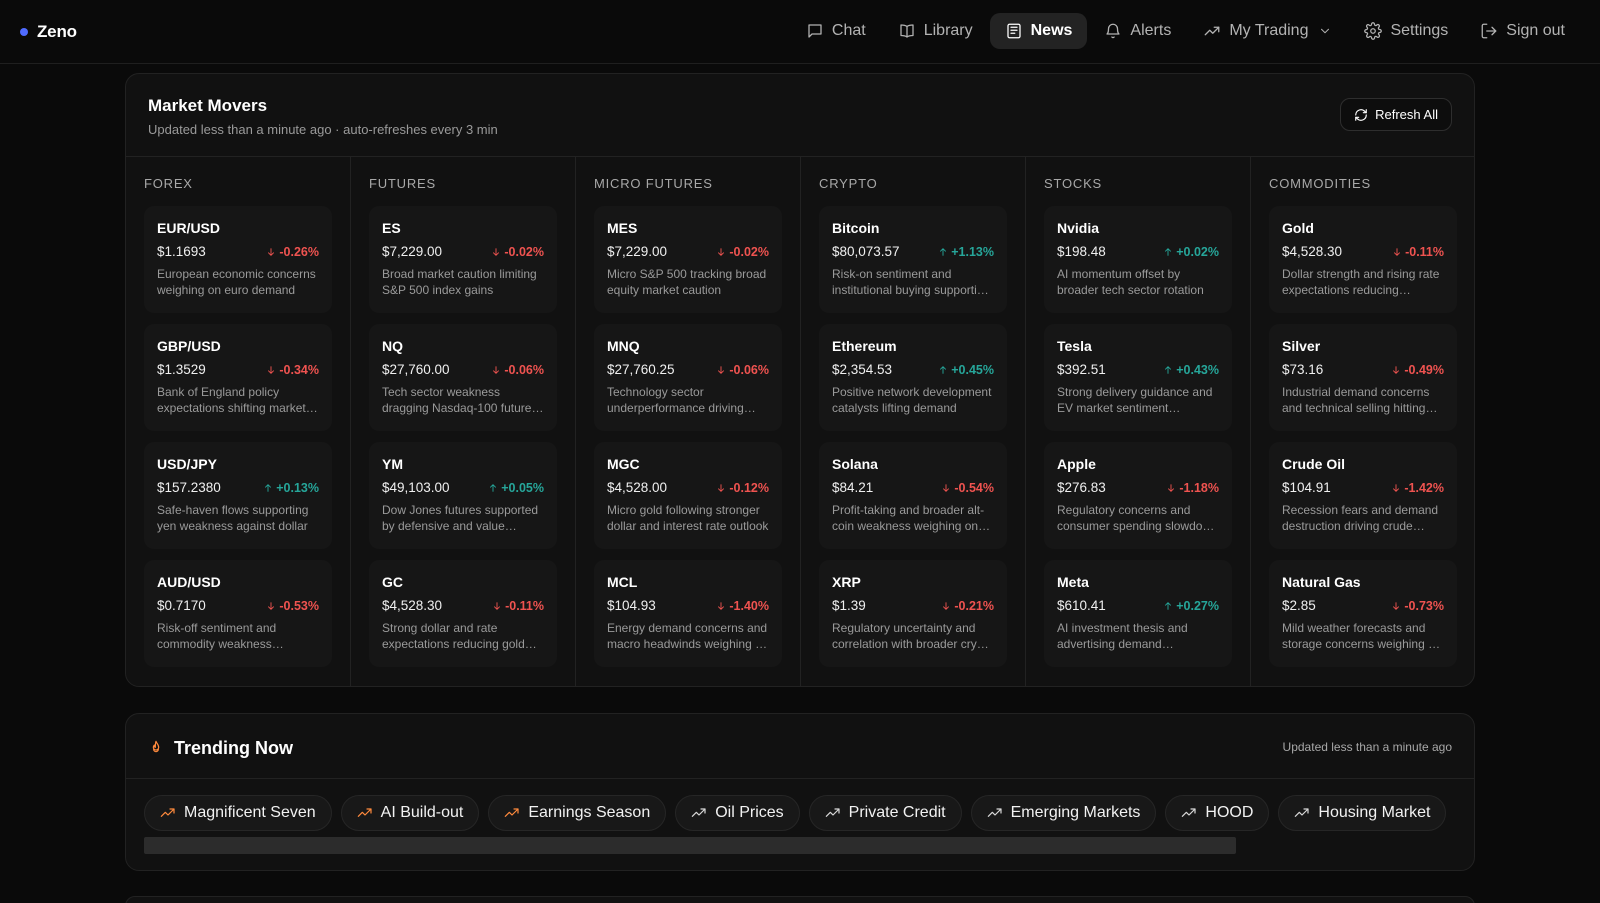 The image size is (1600, 903). Describe the element at coordinates (299, 606) in the screenshot. I see `asset-change-value: -0.53%` at that location.